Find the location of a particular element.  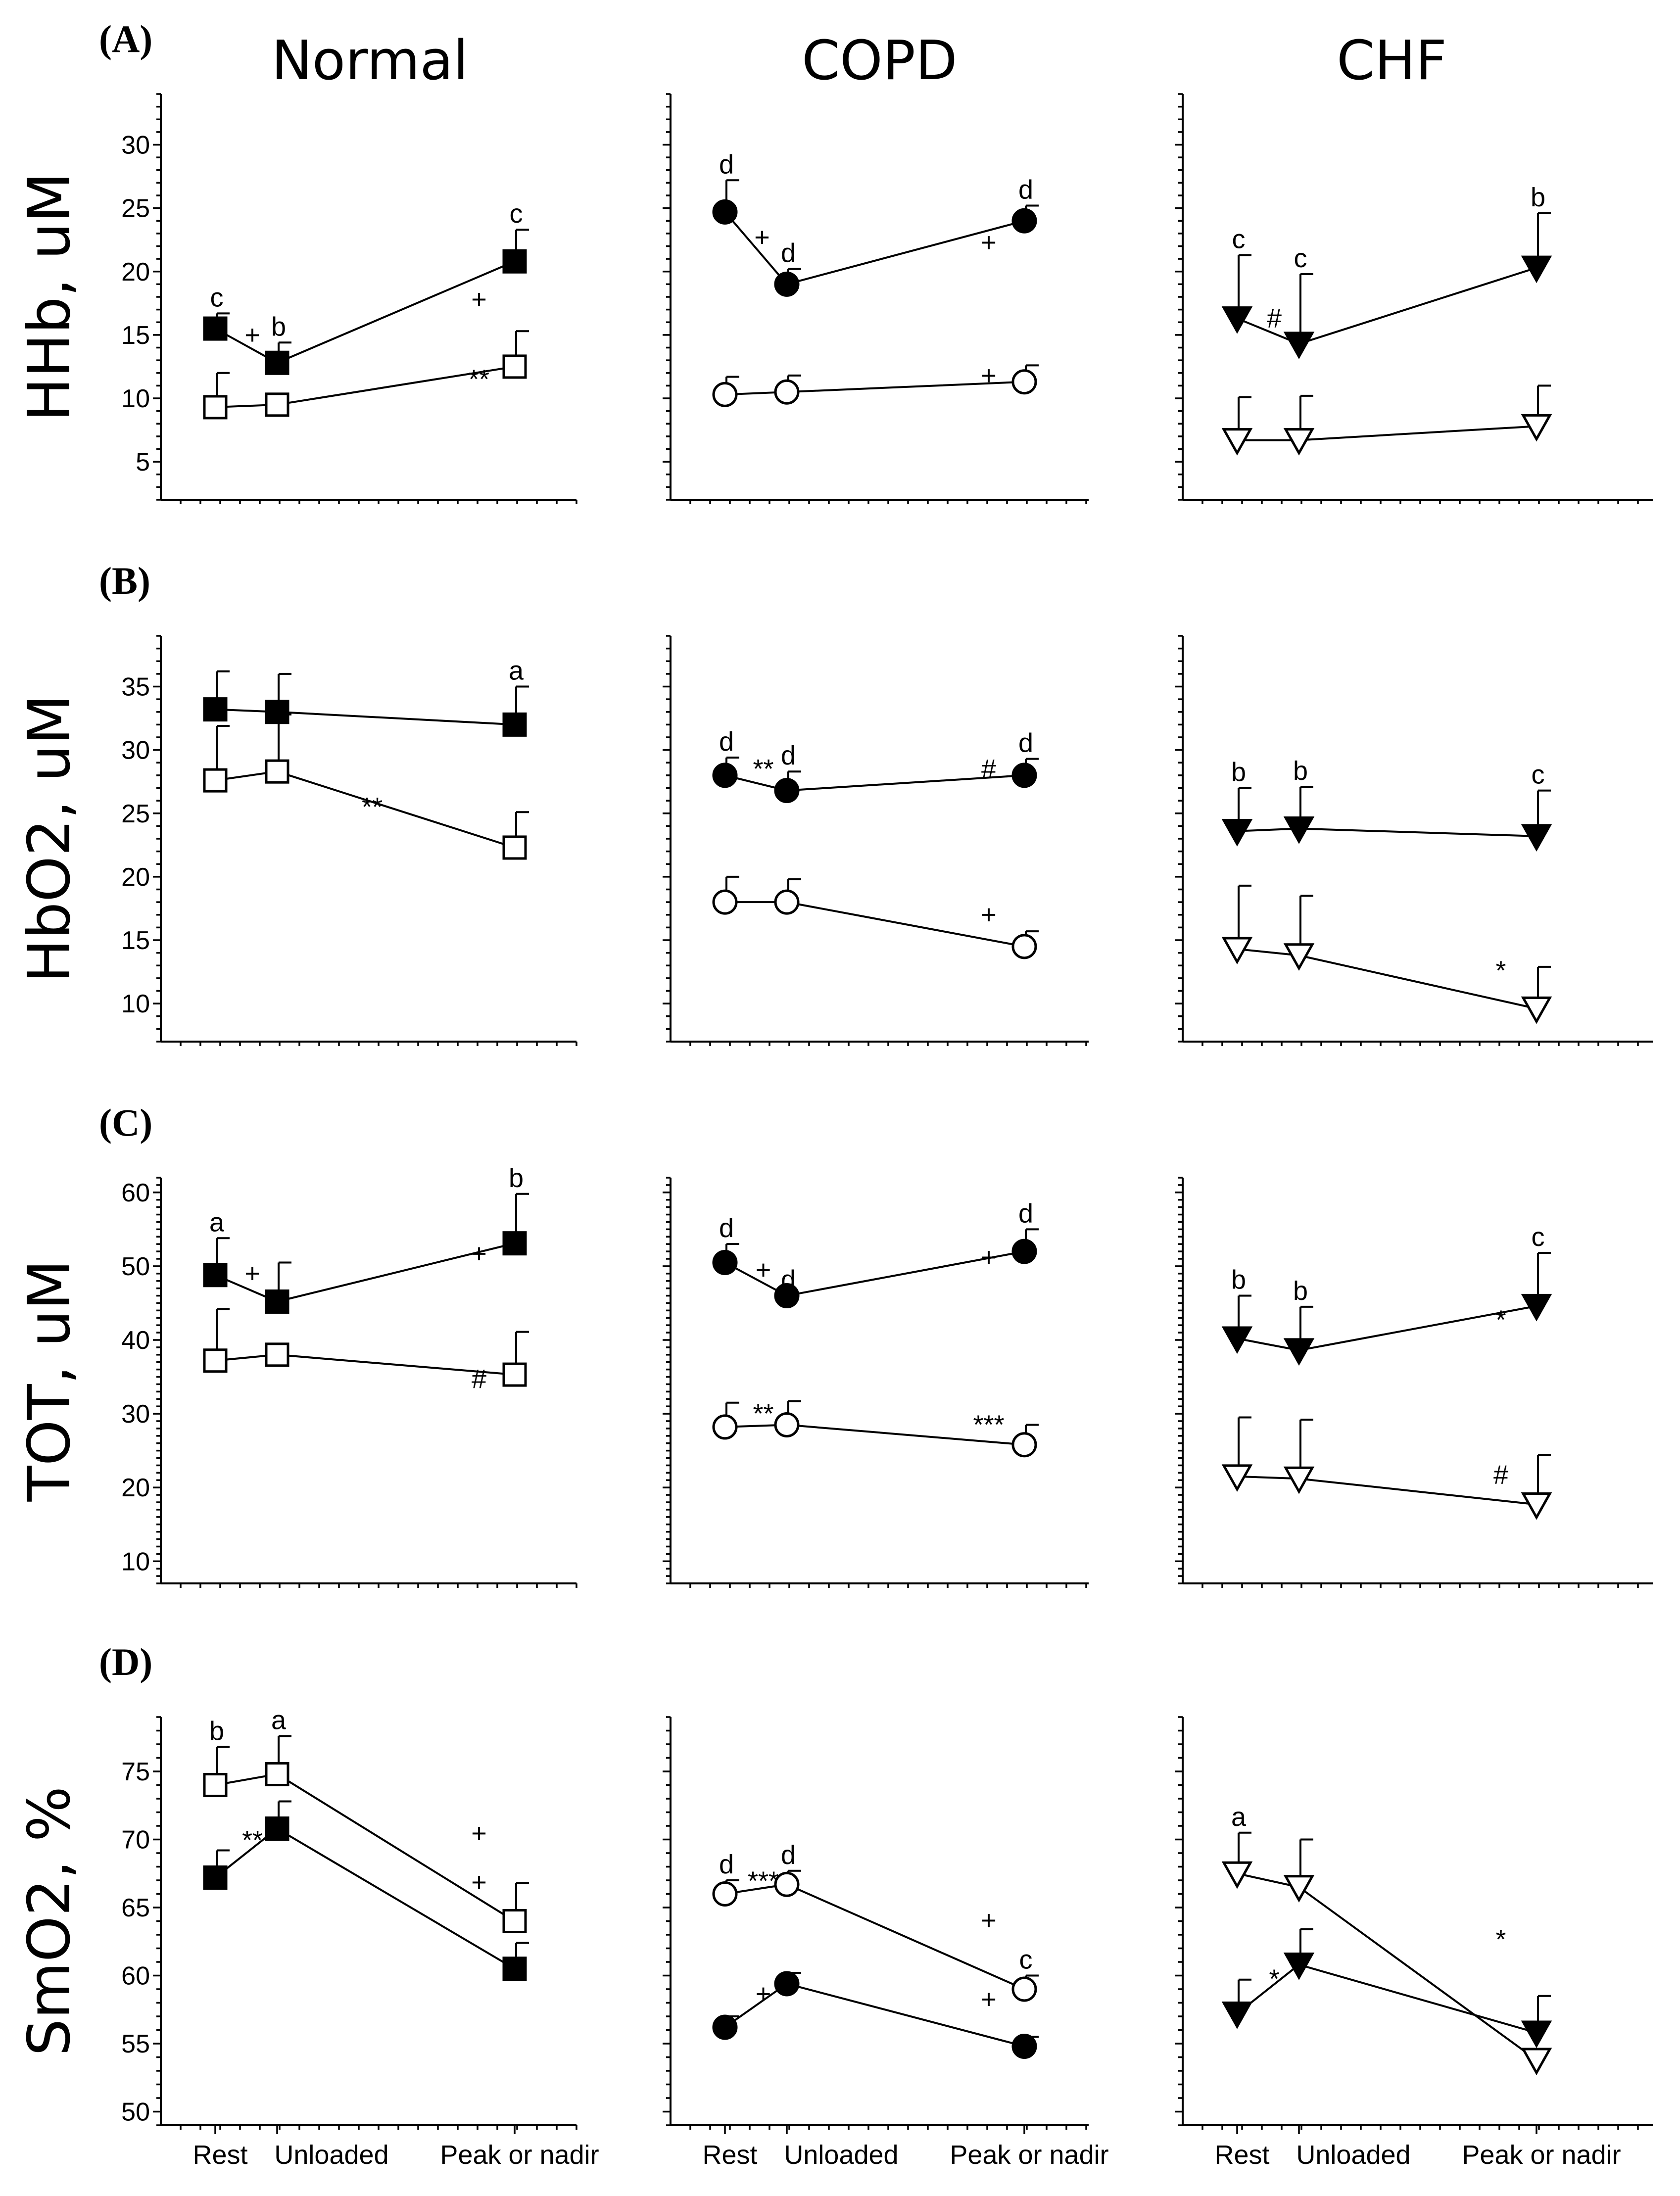

subplot-(A)-CHF: c c b # is located at coordinates (1414, 298).